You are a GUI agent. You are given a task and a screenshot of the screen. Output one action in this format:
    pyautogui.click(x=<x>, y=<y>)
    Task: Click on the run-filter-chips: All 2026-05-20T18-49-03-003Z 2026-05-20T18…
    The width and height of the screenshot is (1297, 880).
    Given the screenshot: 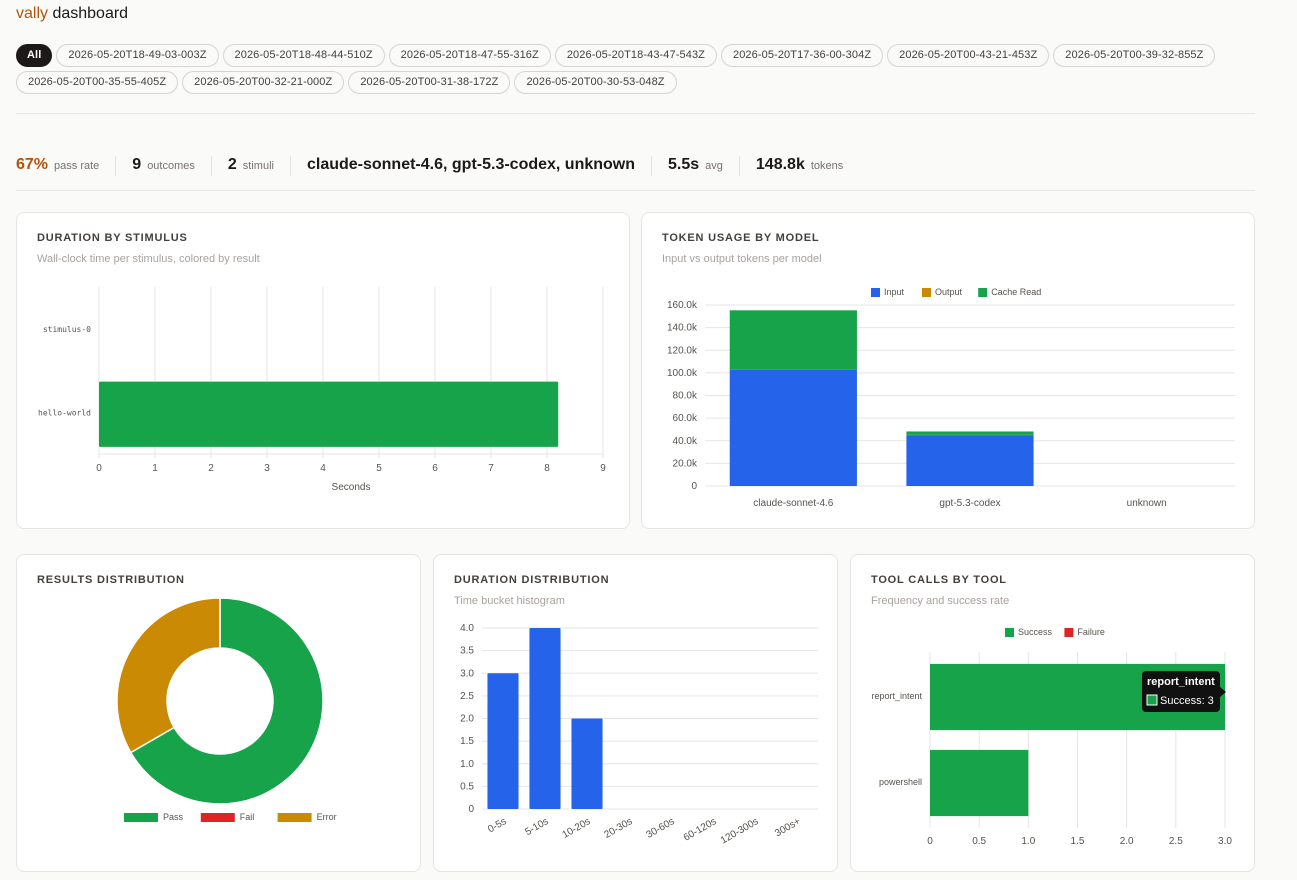 What is the action you would take?
    pyautogui.click(x=636, y=69)
    